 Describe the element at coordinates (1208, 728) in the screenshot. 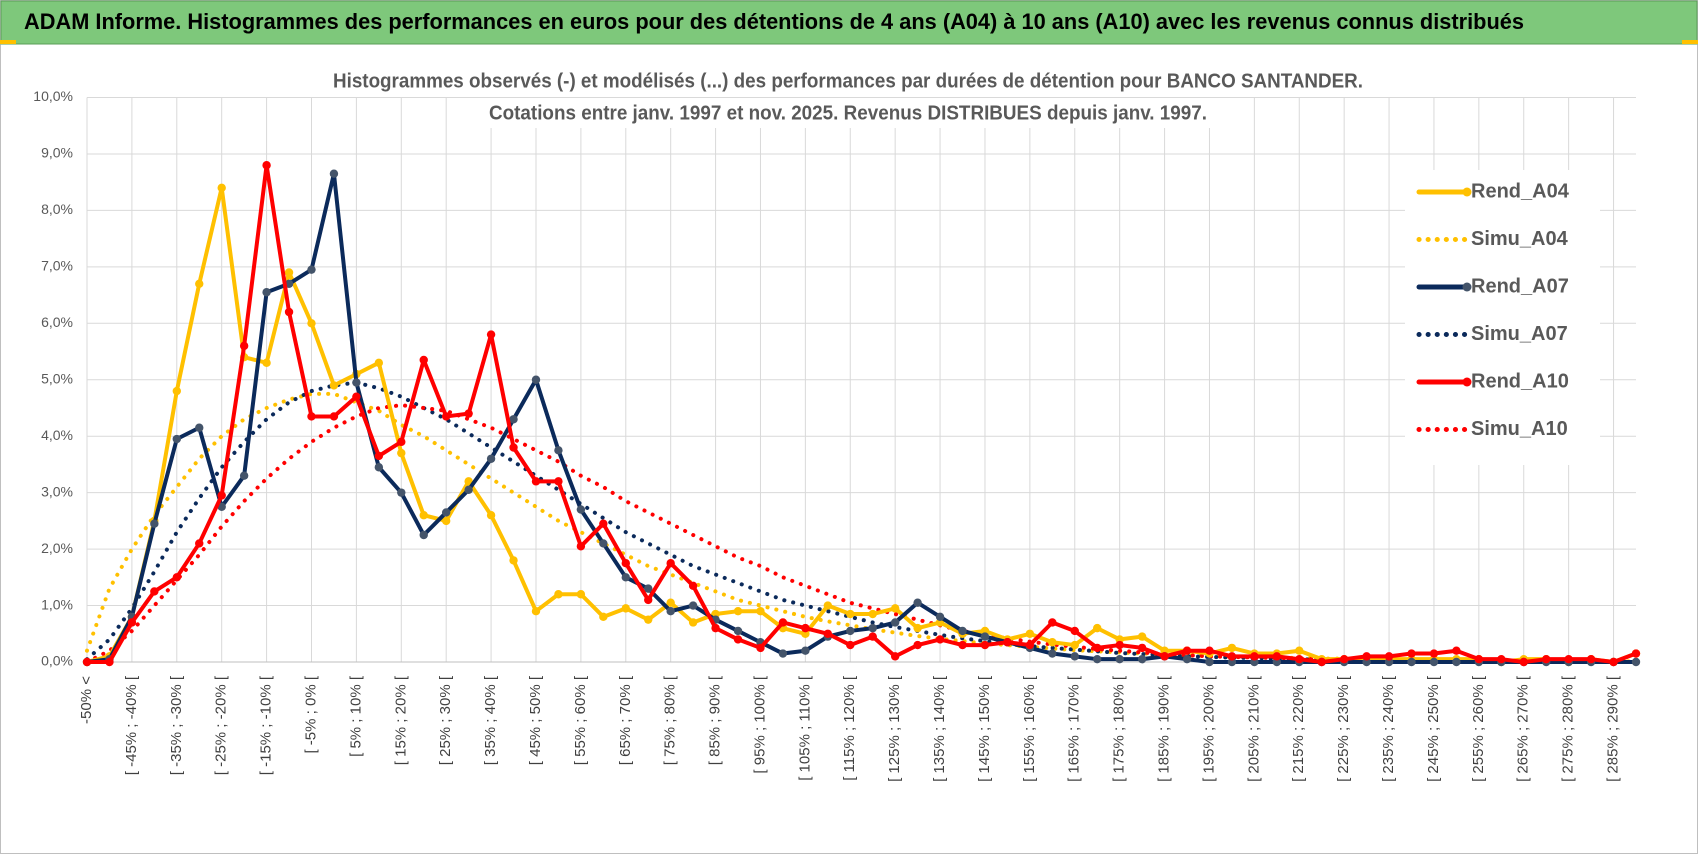

I see `x-tick-label: [ 195% ; 200% [` at that location.